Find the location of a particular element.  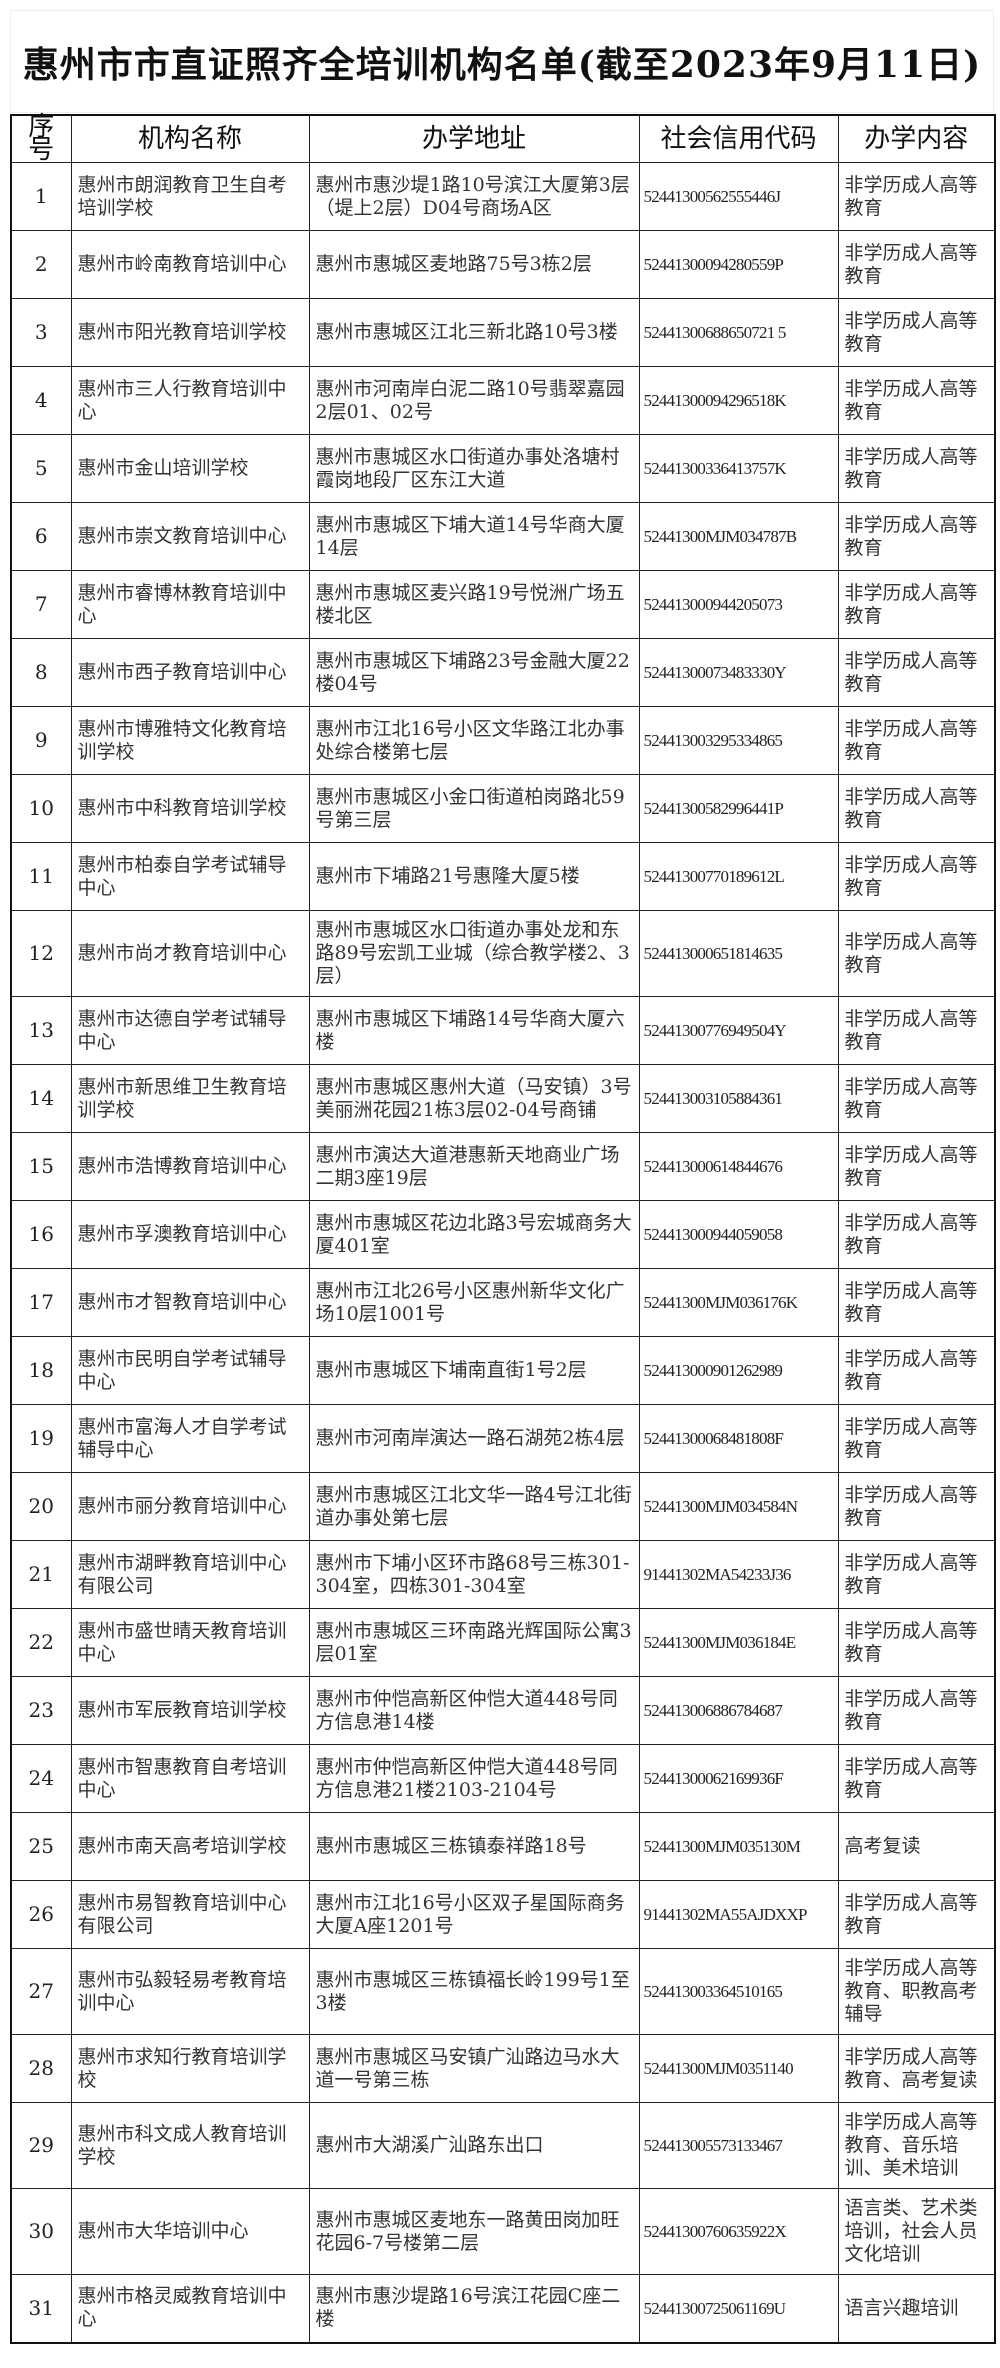

credit-code-cell: 91441302MA55AJDXXP is located at coordinates (738, 1914).